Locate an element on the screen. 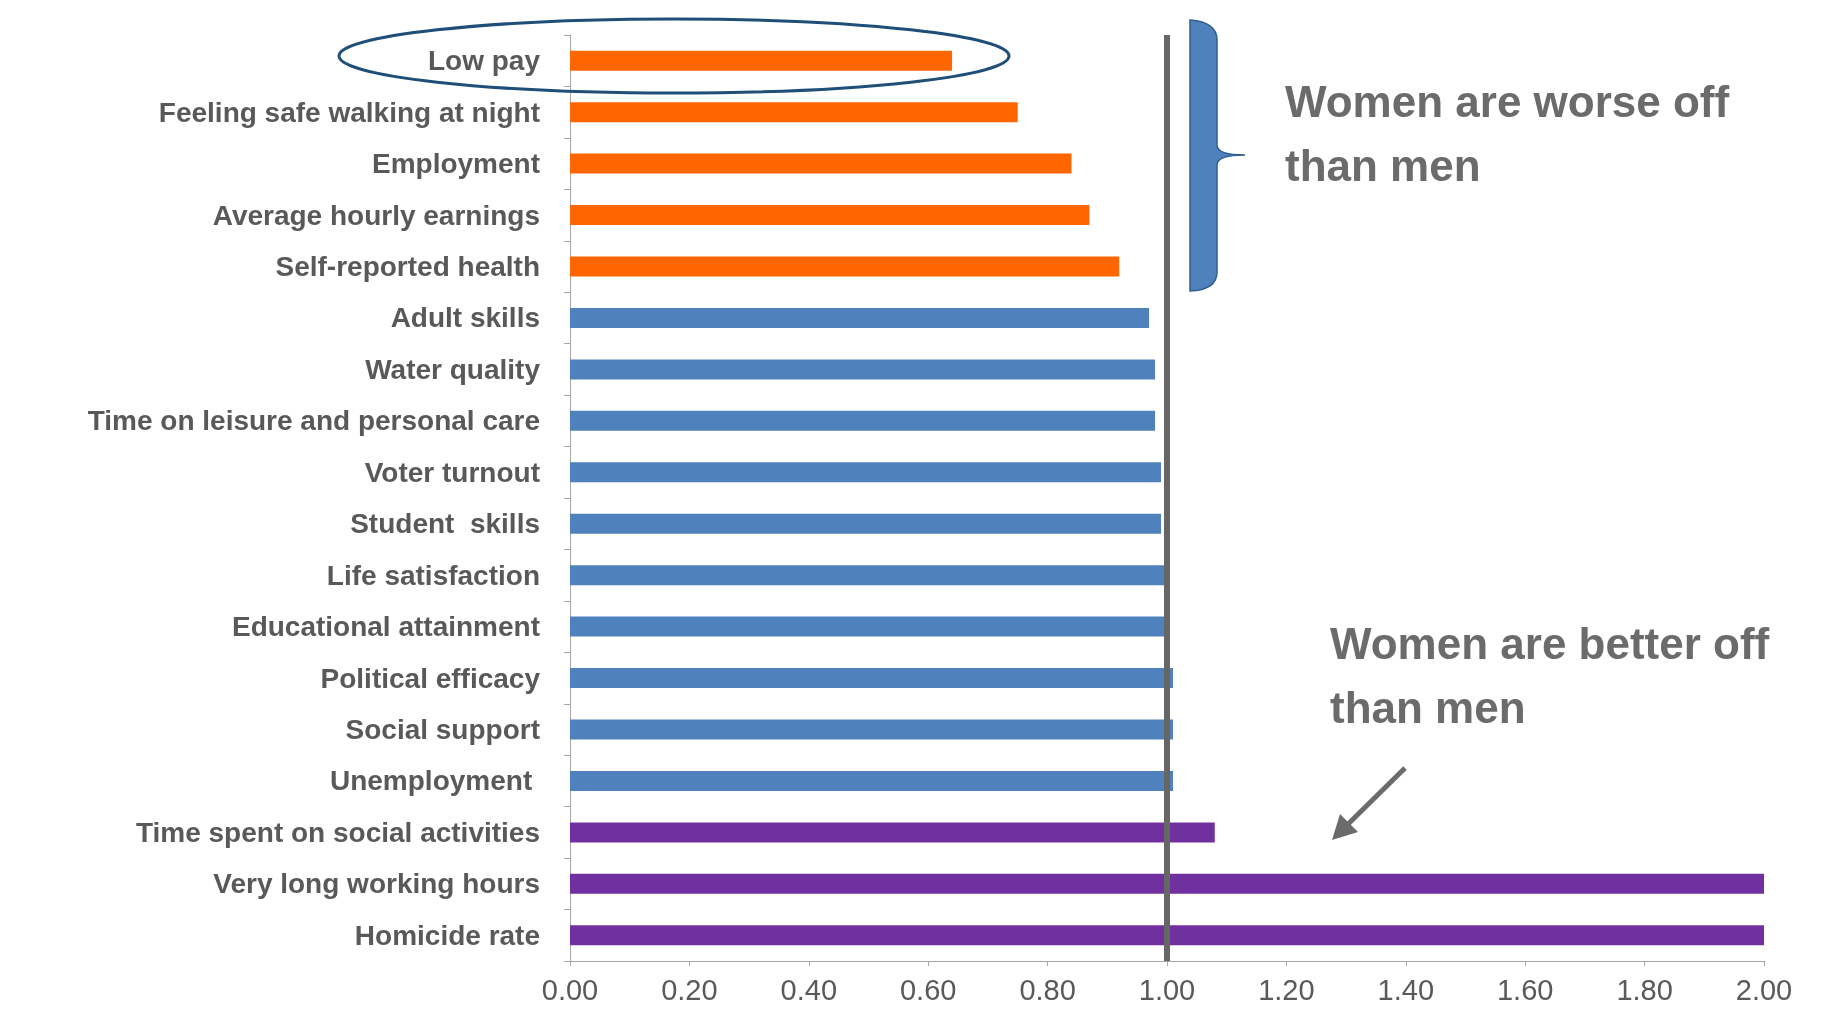 The width and height of the screenshot is (1824, 1027). annotation: Women are worse off than men is located at coordinates (1508, 134).